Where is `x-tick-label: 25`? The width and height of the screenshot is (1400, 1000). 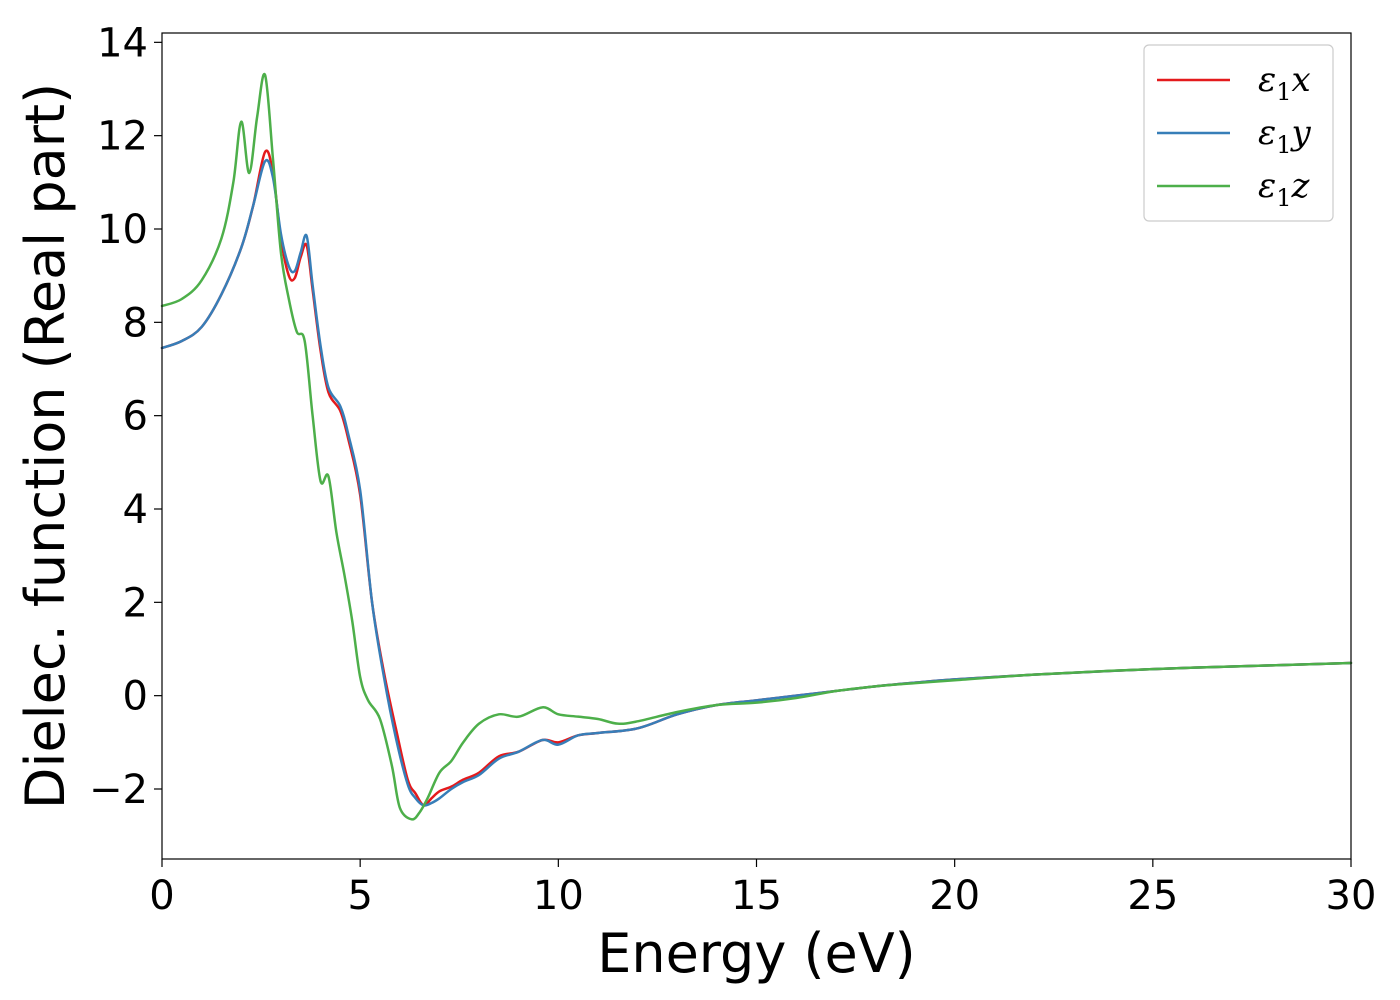
x-tick-label: 25 is located at coordinates (1152, 896).